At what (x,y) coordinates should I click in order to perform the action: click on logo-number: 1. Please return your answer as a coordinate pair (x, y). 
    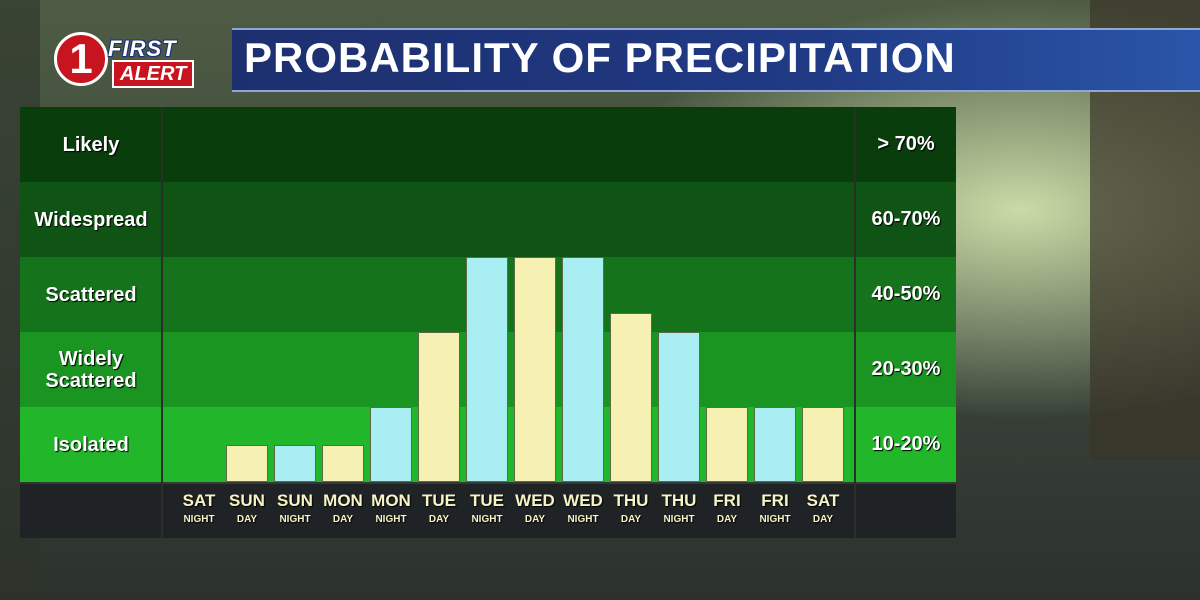
    Looking at the image, I should click on (81, 58).